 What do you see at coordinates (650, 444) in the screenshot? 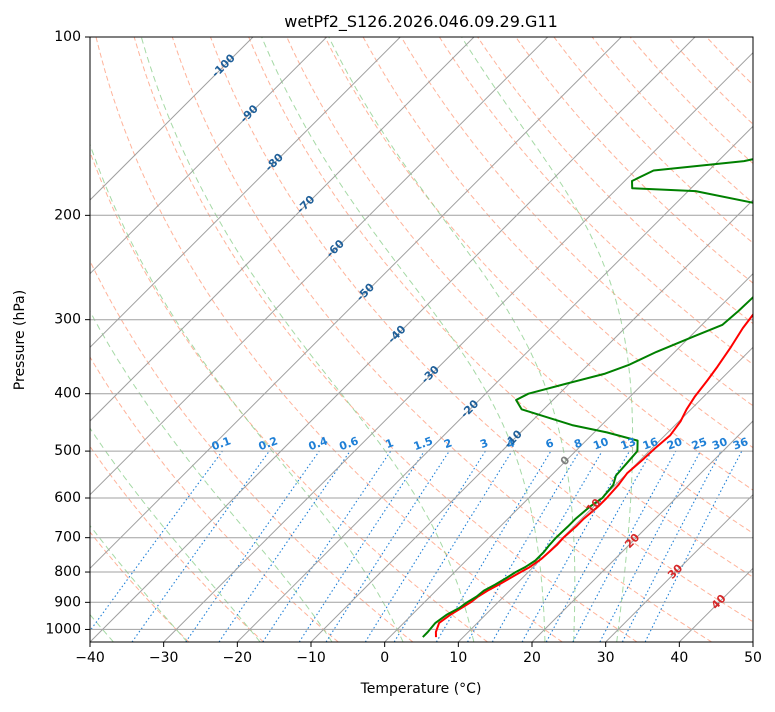
I see `mixing-ratio-label: 16` at bounding box center [650, 444].